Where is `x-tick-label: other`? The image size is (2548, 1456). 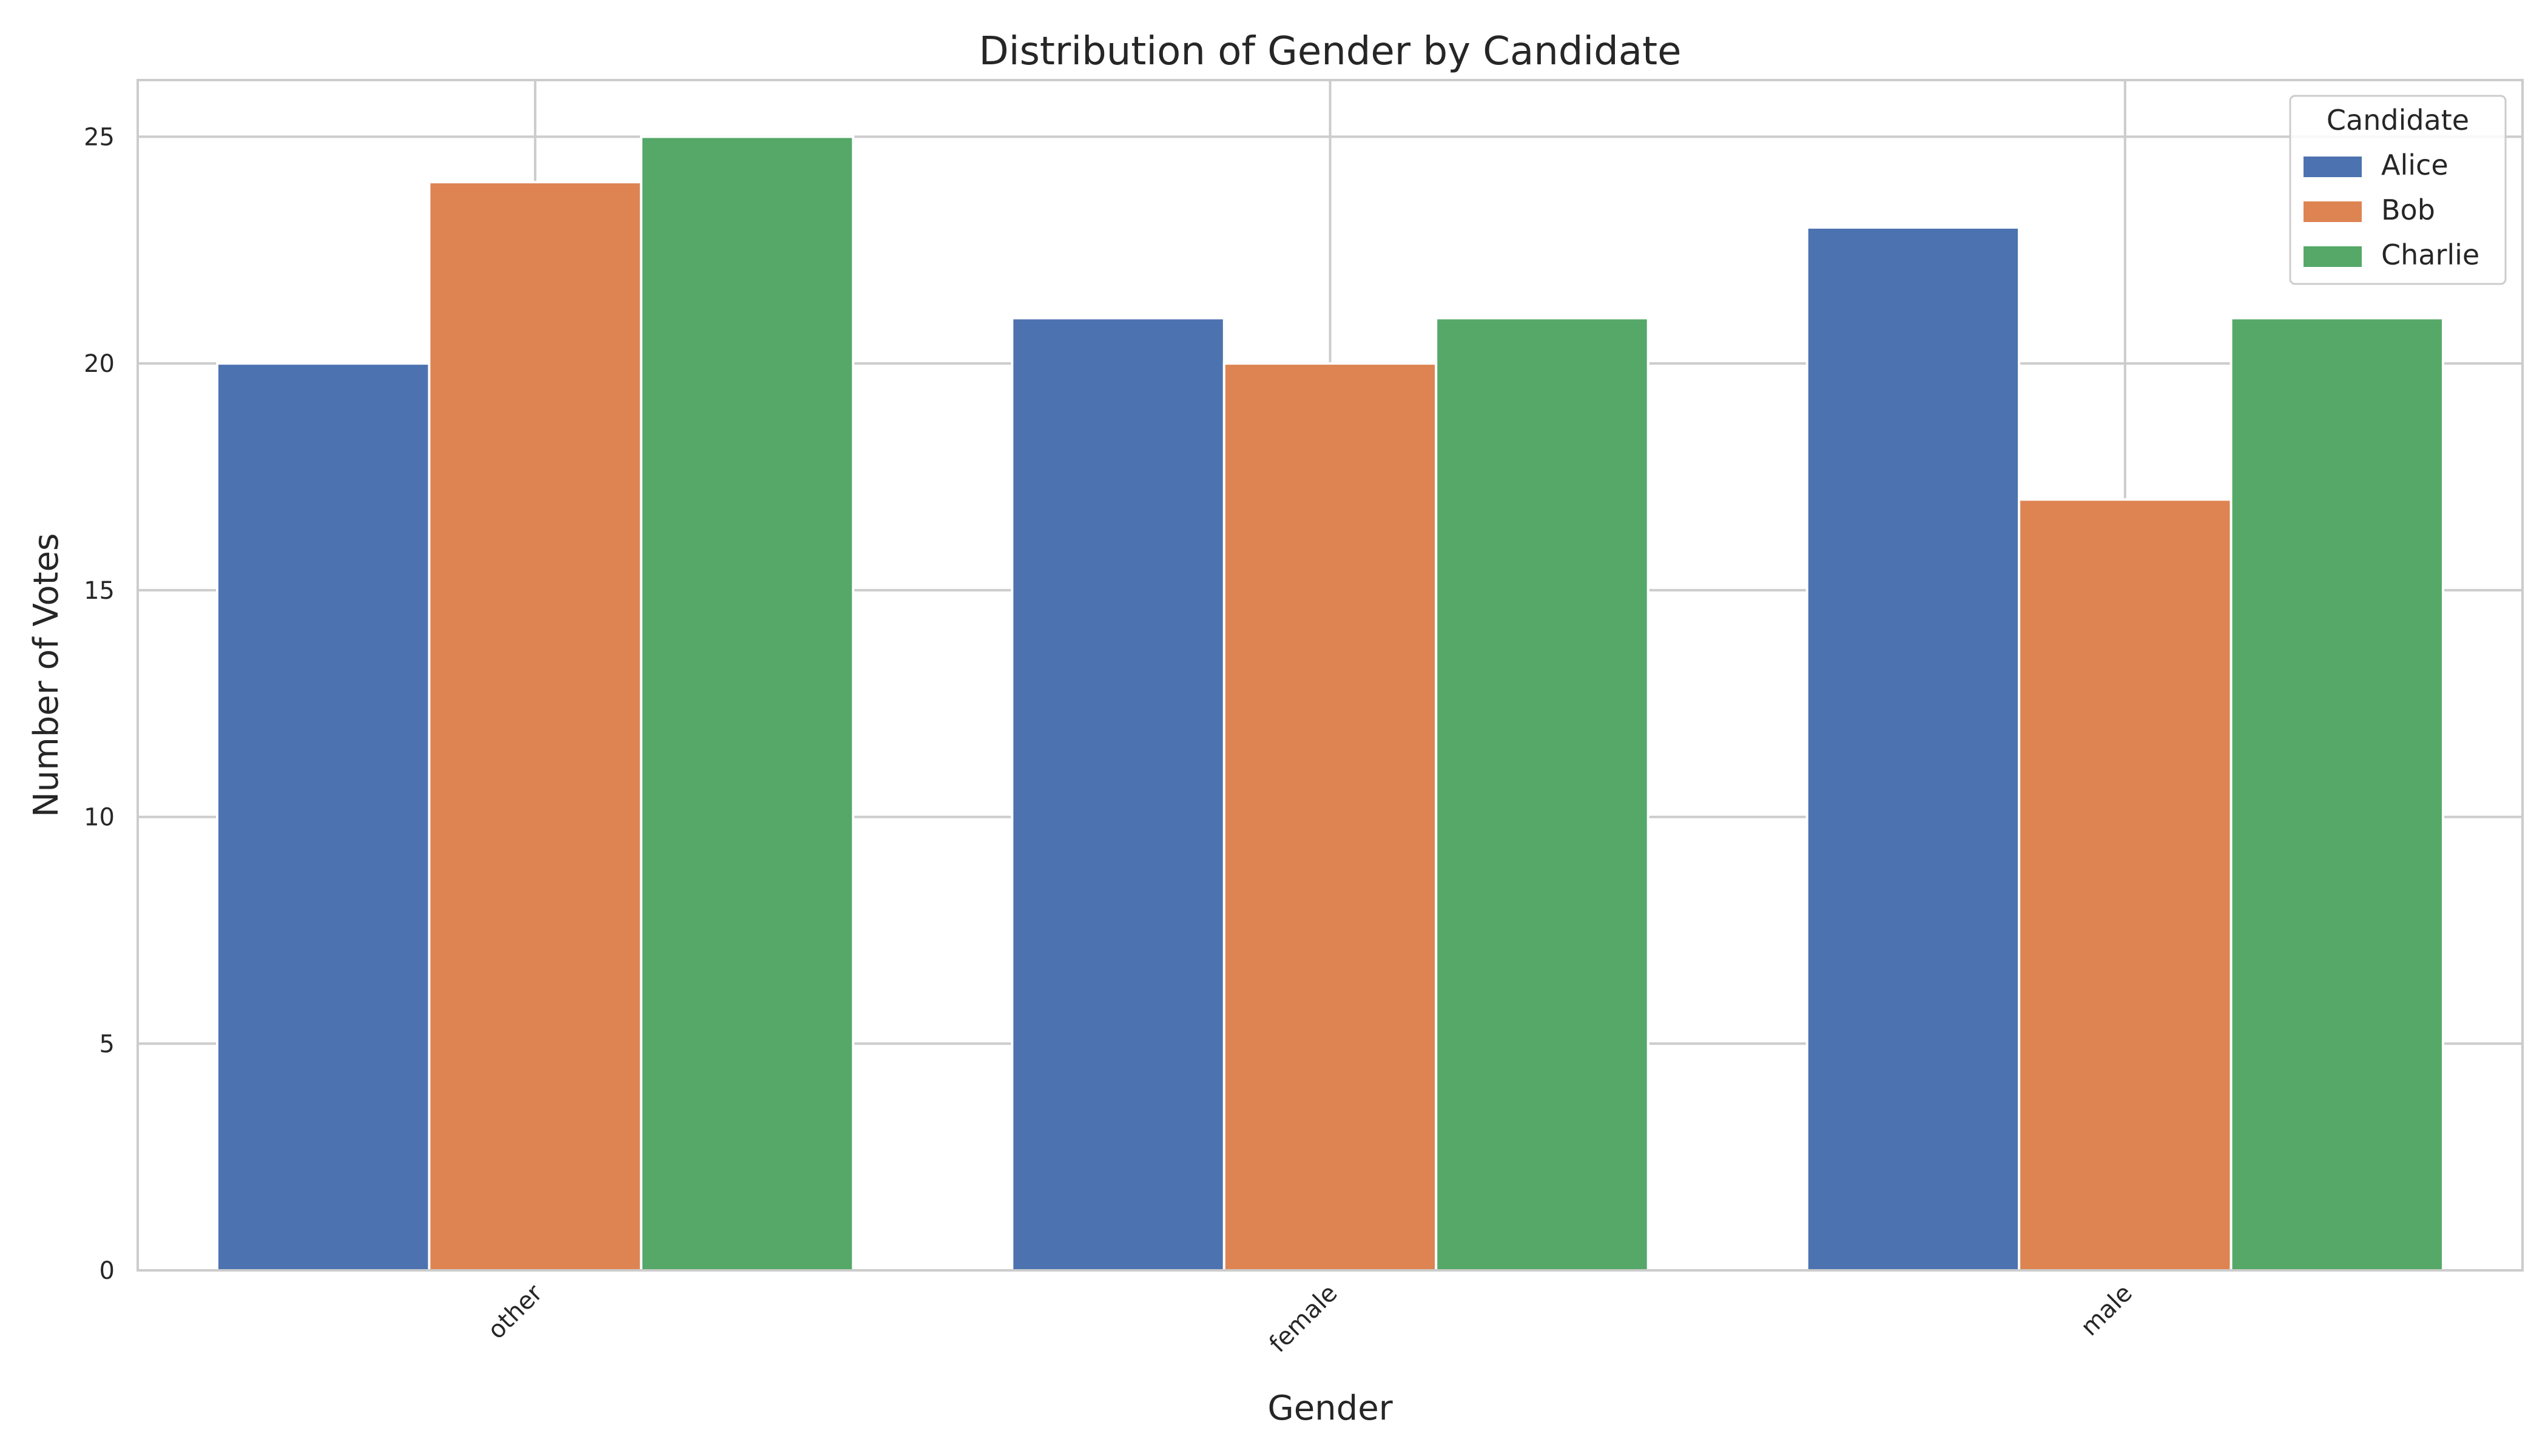 x-tick-label: other is located at coordinates (515, 1311).